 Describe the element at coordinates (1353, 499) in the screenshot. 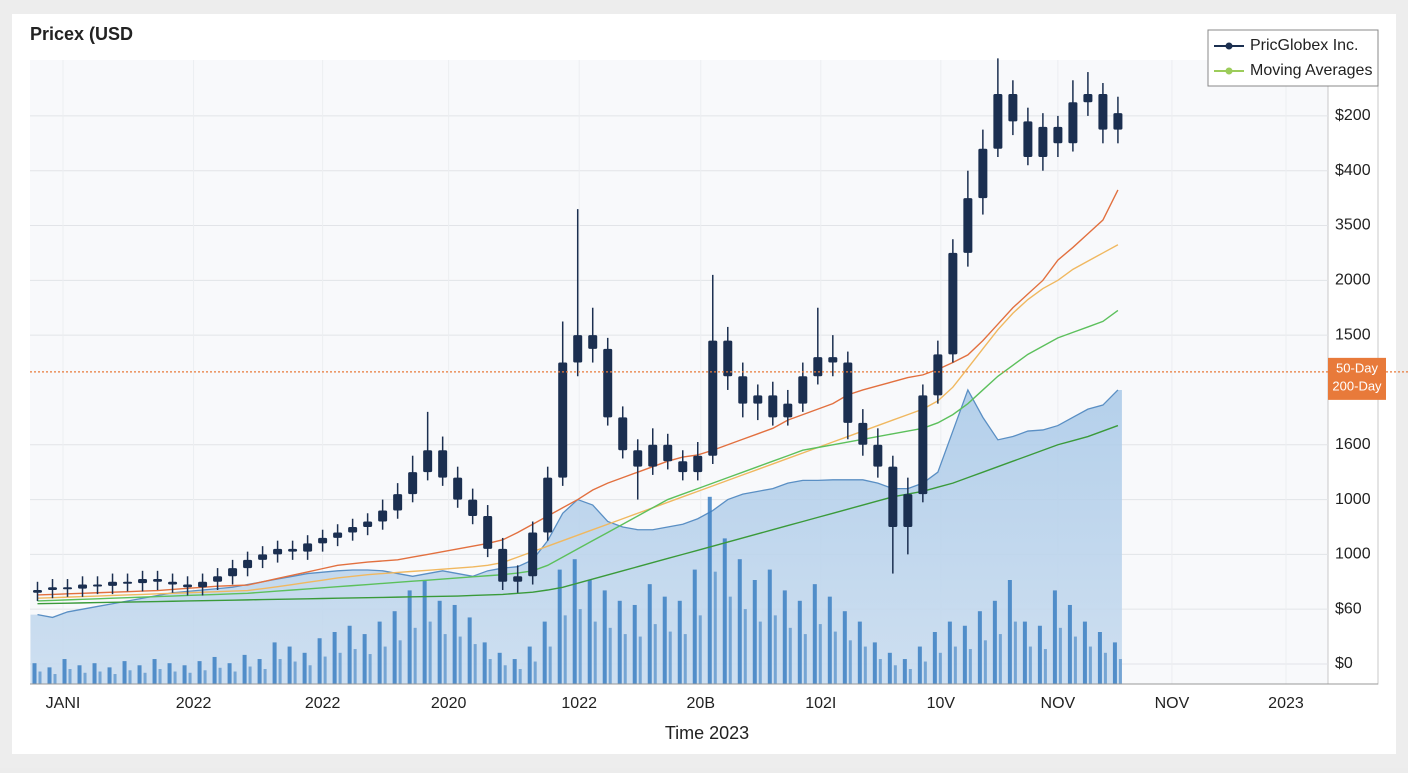

I see `y-tick-label: 1000` at that location.